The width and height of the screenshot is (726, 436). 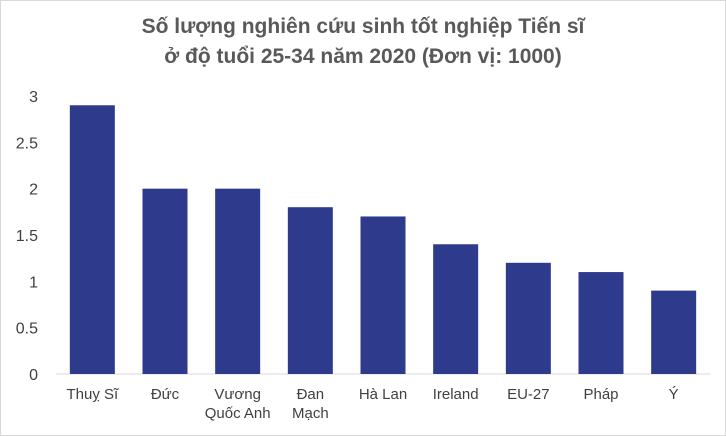 I want to click on y-tick-label: 2, so click(x=33, y=190).